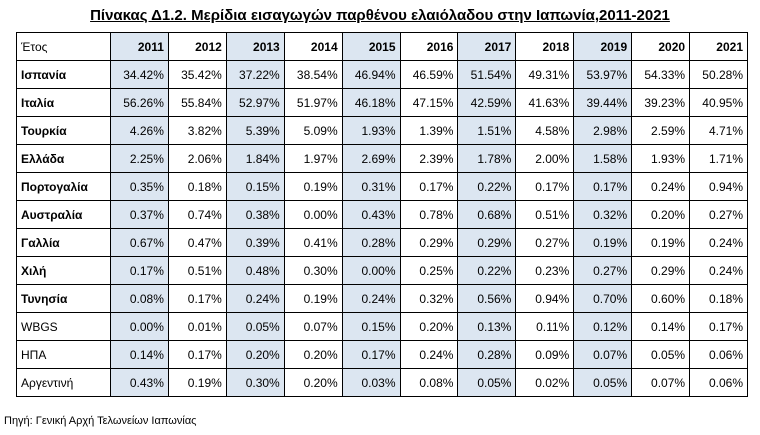 This screenshot has height=435, width=760. What do you see at coordinates (63, 130) in the screenshot?
I see `row-label: Τουρκία` at bounding box center [63, 130].